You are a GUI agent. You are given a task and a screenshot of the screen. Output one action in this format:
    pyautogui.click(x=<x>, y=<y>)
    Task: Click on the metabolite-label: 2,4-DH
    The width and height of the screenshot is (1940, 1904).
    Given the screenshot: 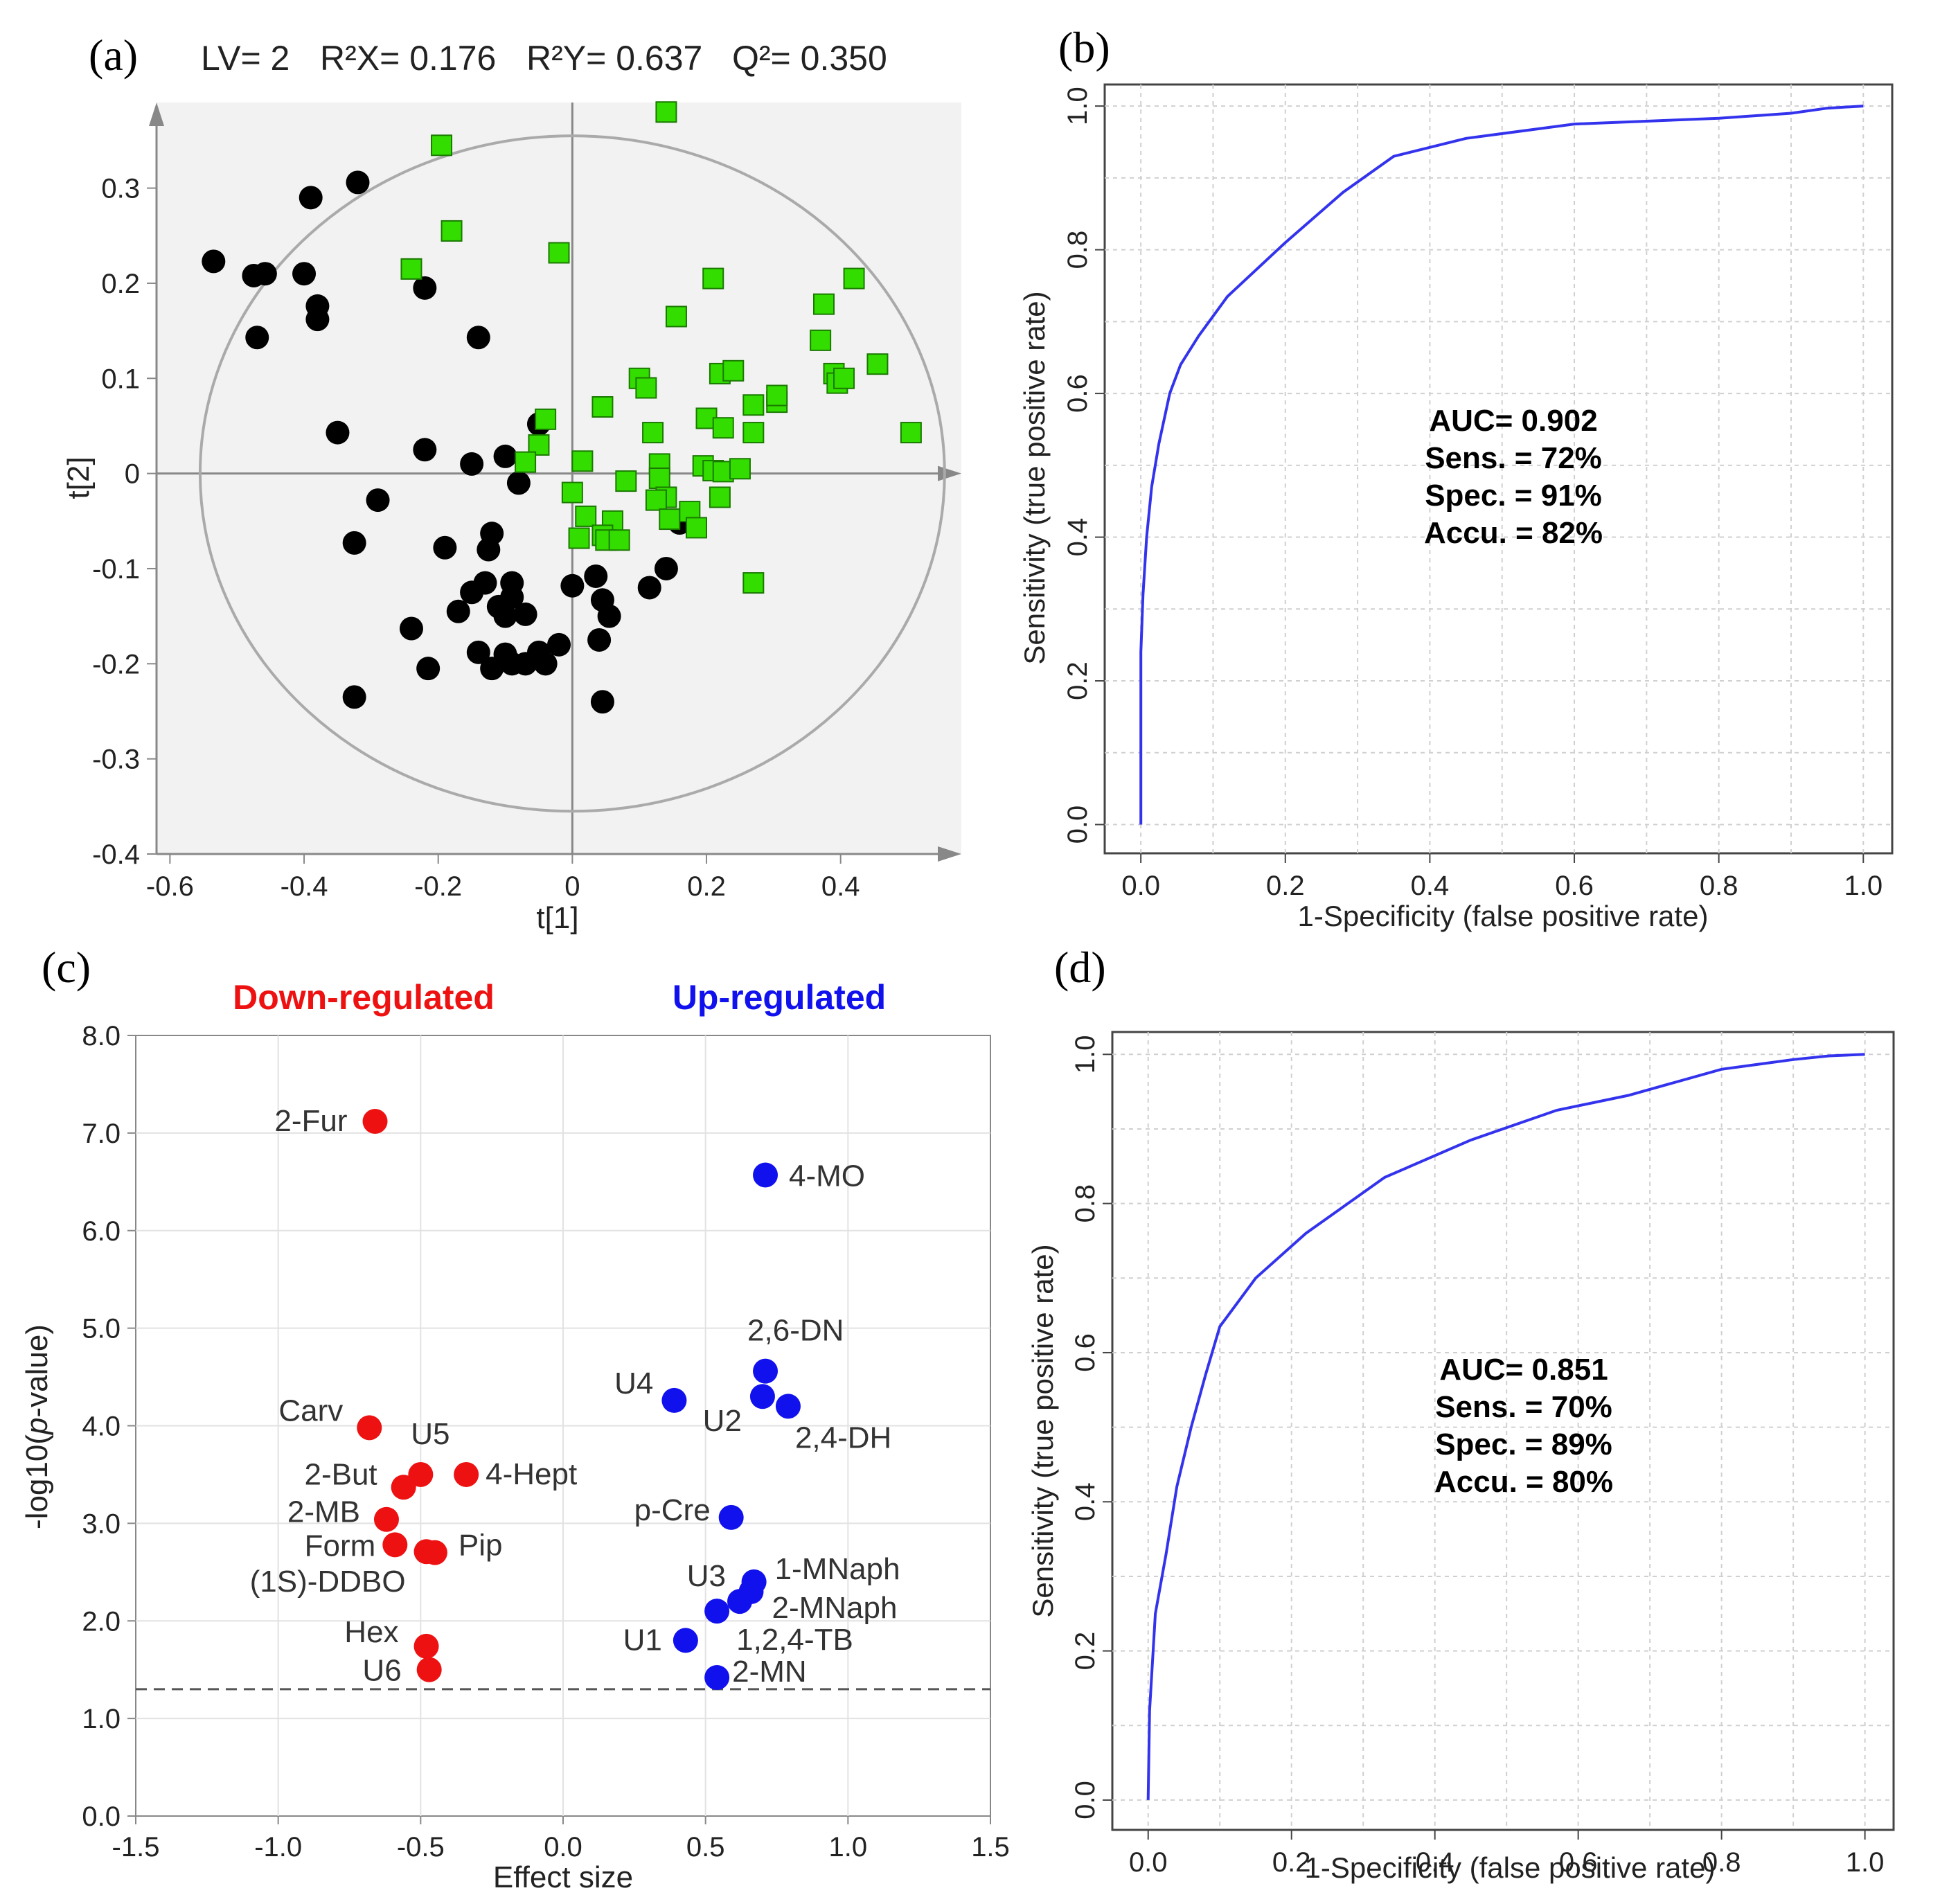 What is the action you would take?
    pyautogui.click(x=843, y=1437)
    